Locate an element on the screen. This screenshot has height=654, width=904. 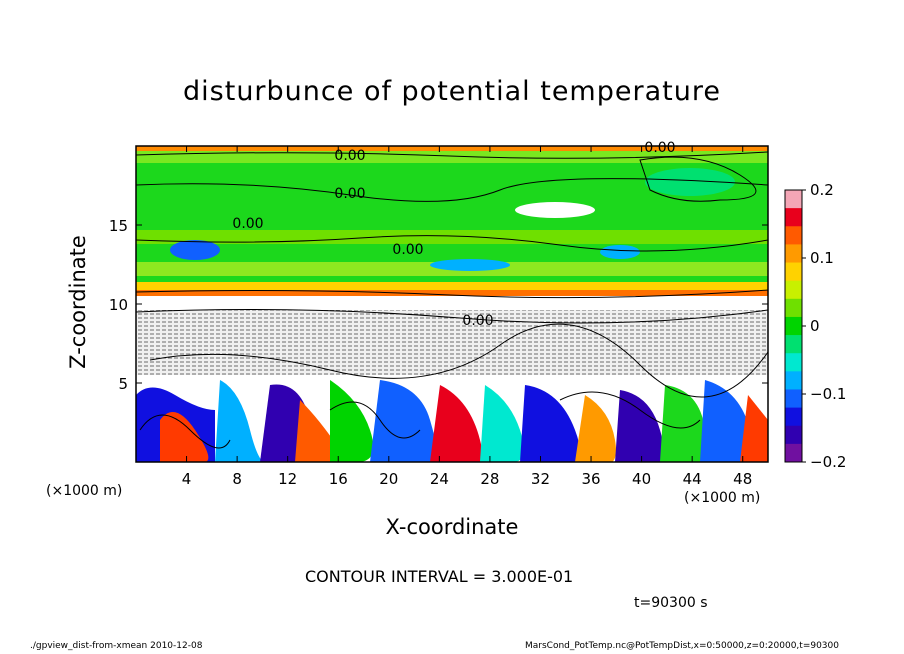
x-tick-label: 4 is located at coordinates (187, 479).